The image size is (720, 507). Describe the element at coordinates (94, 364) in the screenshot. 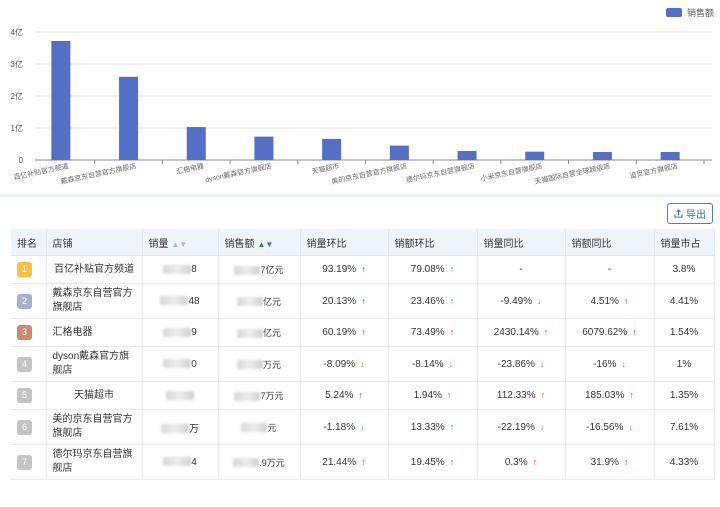

I see `shop-name: dyson戴森官方旗舰店` at that location.